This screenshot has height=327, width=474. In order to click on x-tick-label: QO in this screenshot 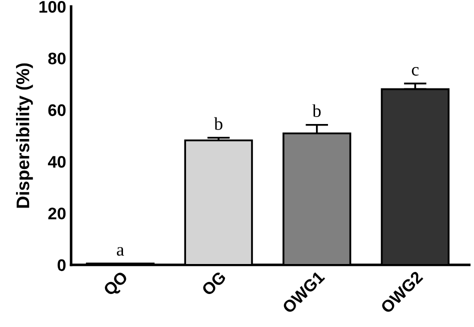, I will do `click(116, 284)`.